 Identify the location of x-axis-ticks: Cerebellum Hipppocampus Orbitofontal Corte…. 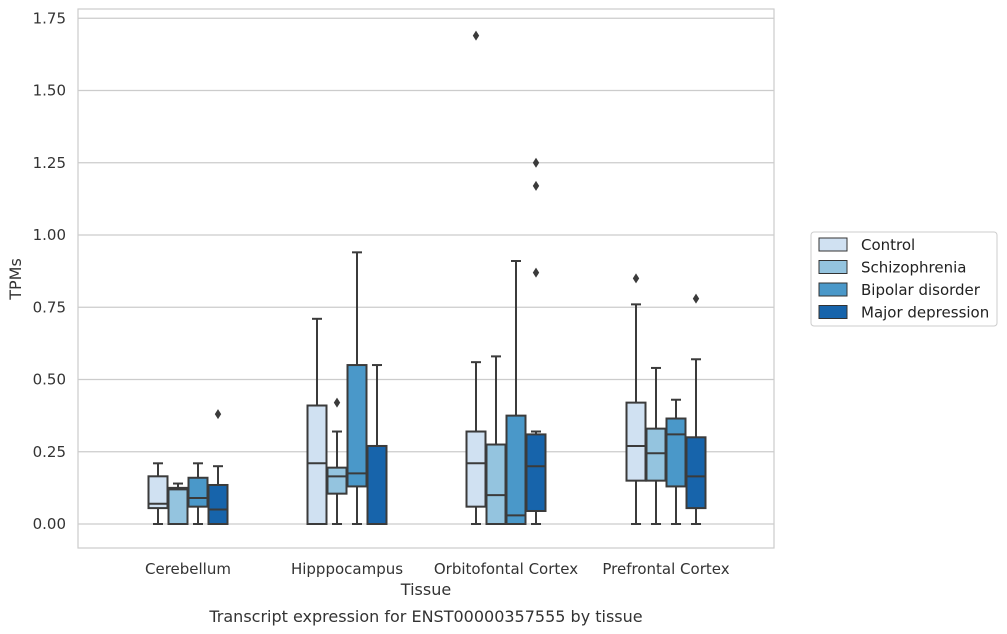
(437, 569).